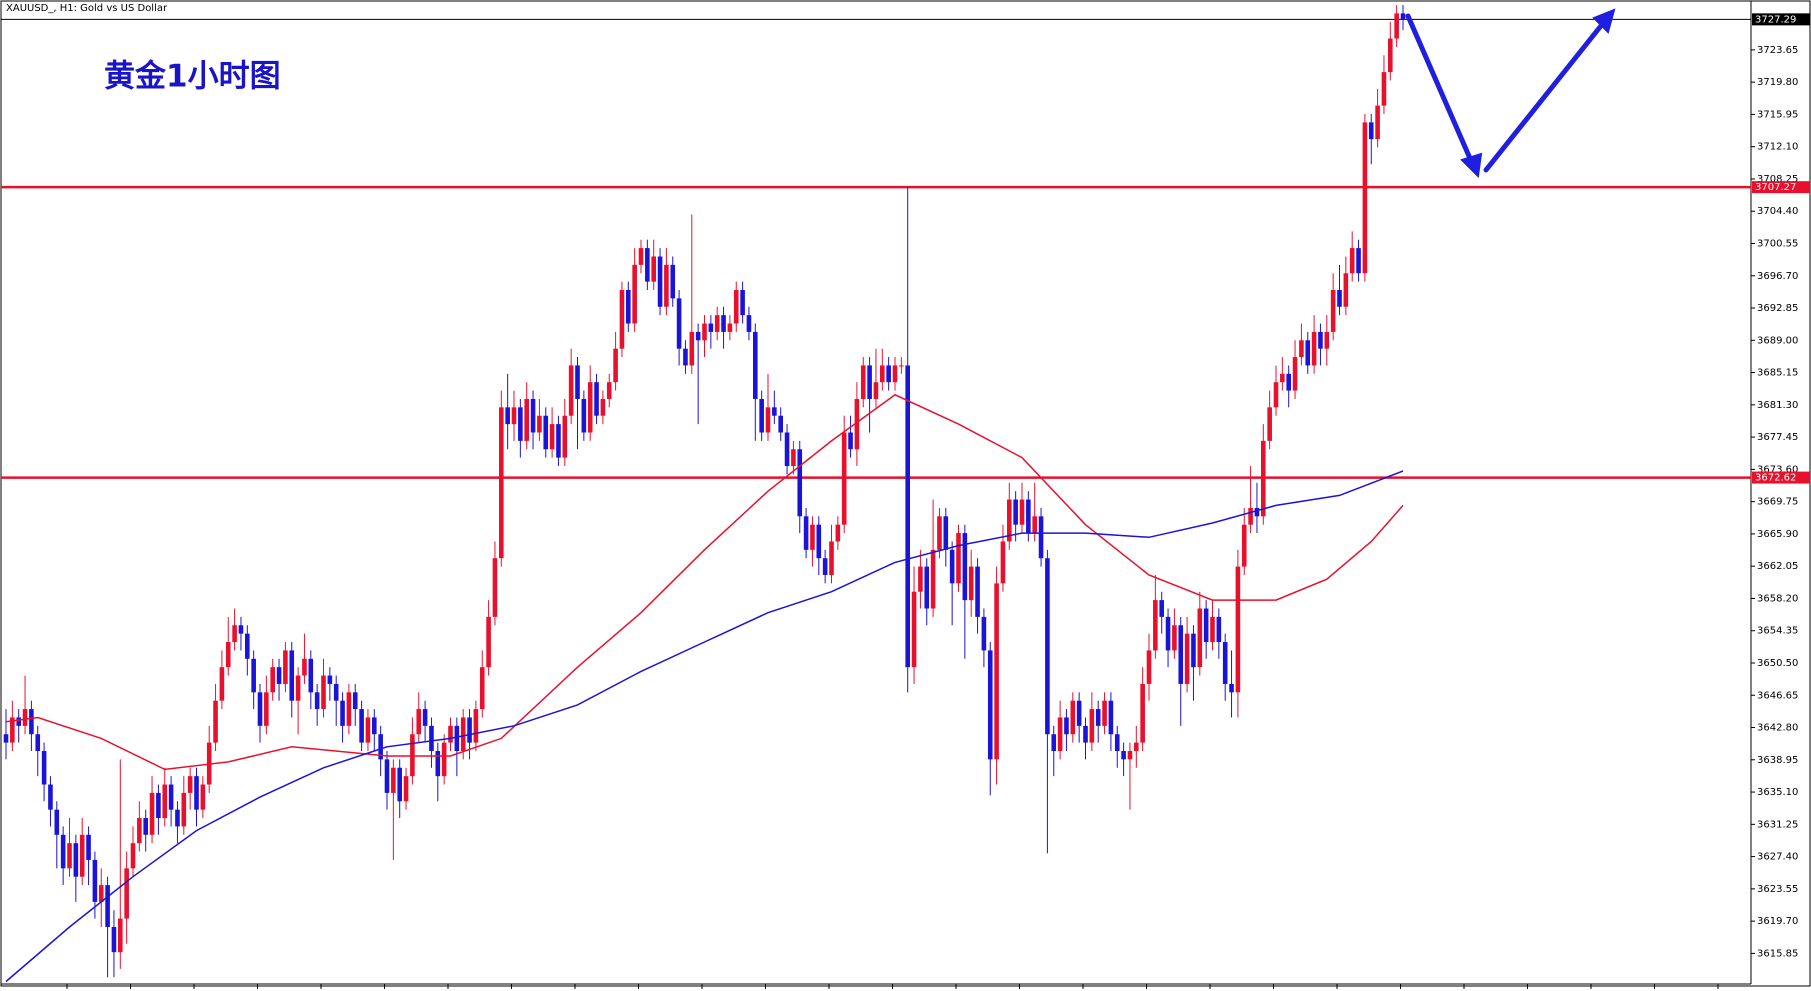 The height and width of the screenshot is (991, 1811). I want to click on y-tick-label: 3619.70, so click(1777, 921).